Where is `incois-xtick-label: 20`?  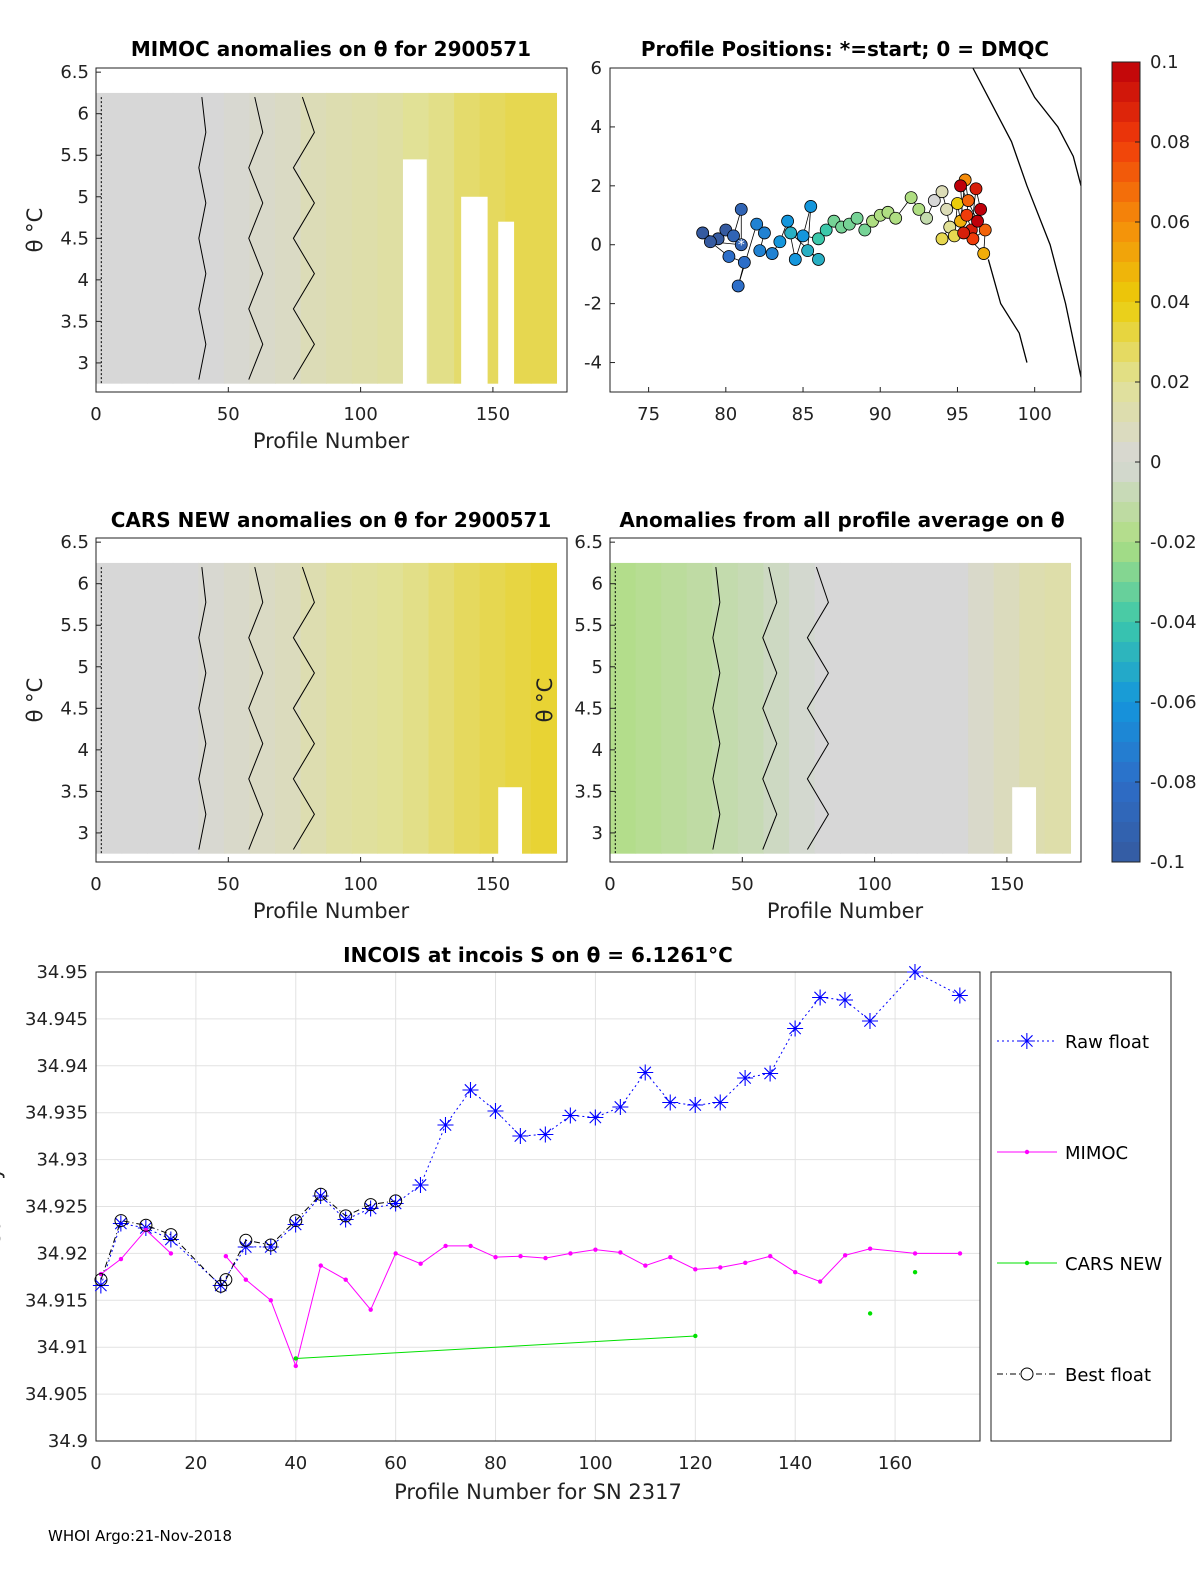
incois-xtick-label: 20 is located at coordinates (195, 1463).